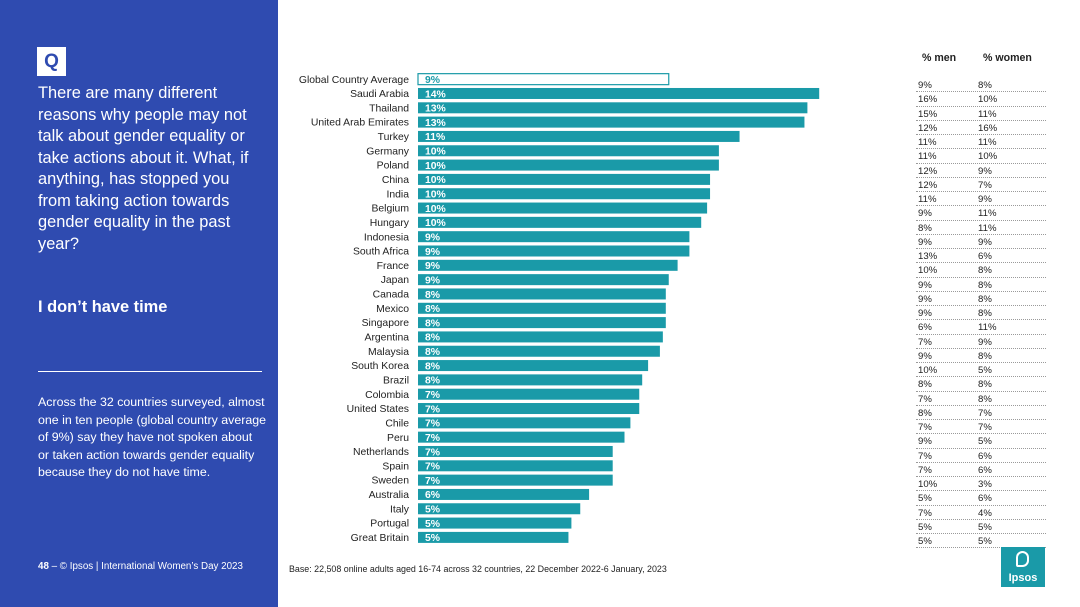 The height and width of the screenshot is (607, 1080). What do you see at coordinates (393, 266) in the screenshot?
I see `category-label: France` at bounding box center [393, 266].